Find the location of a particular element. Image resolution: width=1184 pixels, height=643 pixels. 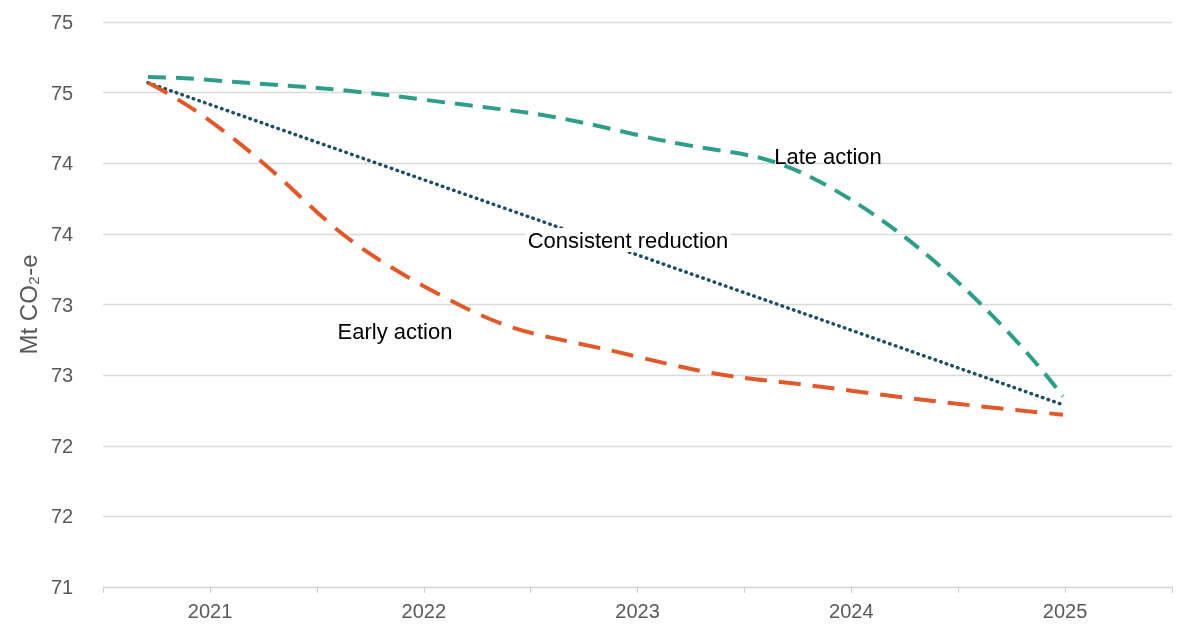

annotation: Early action is located at coordinates (395, 331).